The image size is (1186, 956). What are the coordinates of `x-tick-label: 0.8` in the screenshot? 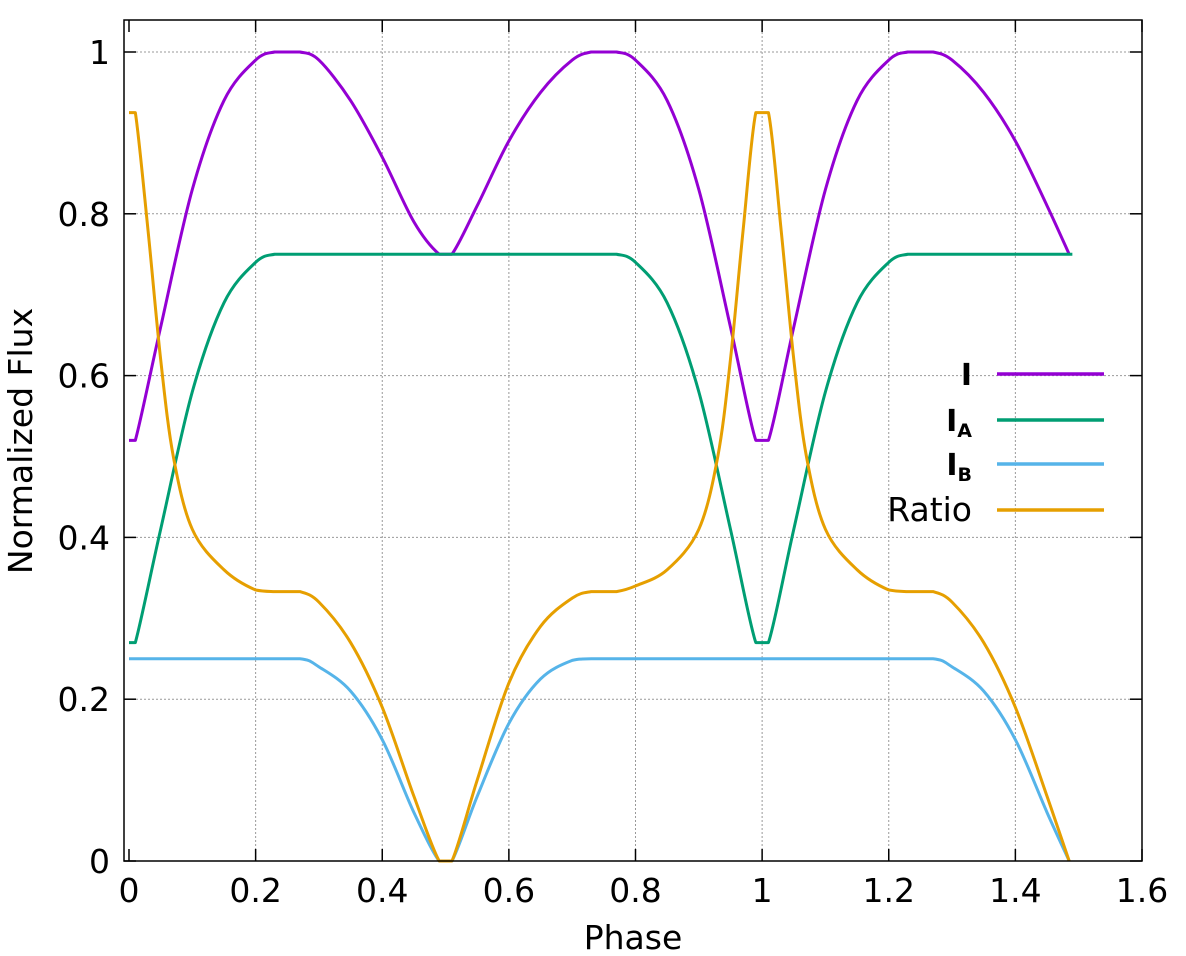 It's located at (635, 890).